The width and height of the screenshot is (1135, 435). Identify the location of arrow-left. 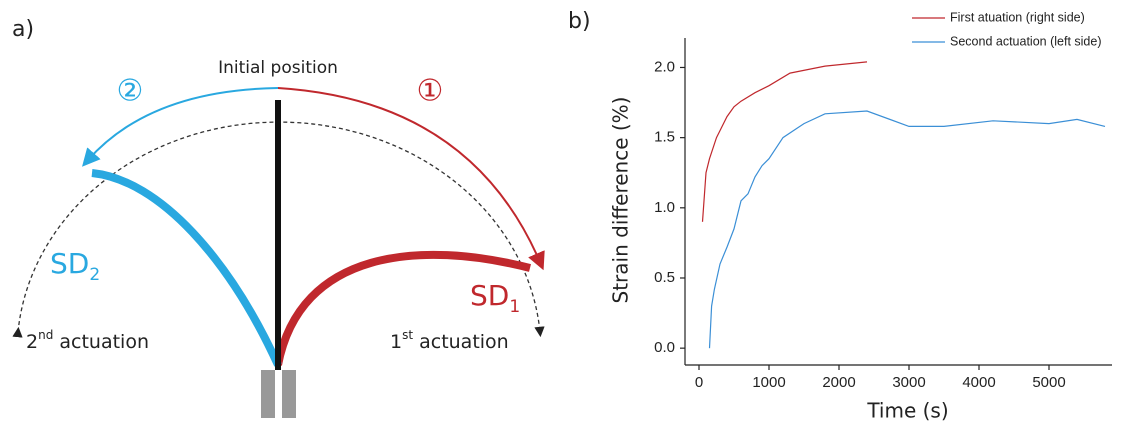
(180, 127).